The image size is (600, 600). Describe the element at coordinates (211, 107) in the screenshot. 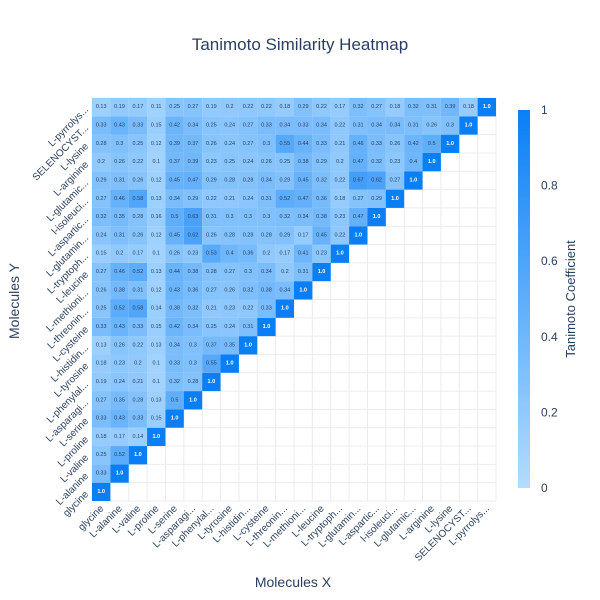

I see `cell-value-label: 0.19` at that location.